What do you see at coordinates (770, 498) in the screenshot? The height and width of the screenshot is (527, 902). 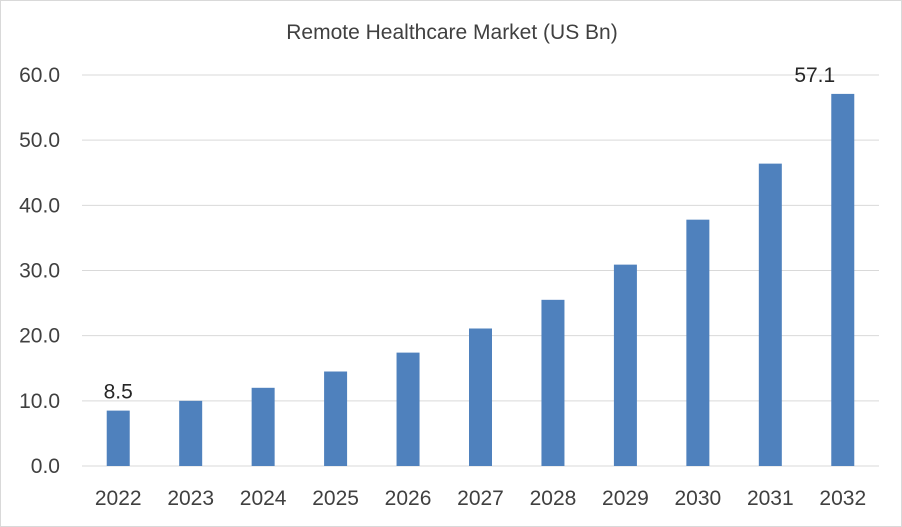 I see `x-tick-label: 2031` at bounding box center [770, 498].